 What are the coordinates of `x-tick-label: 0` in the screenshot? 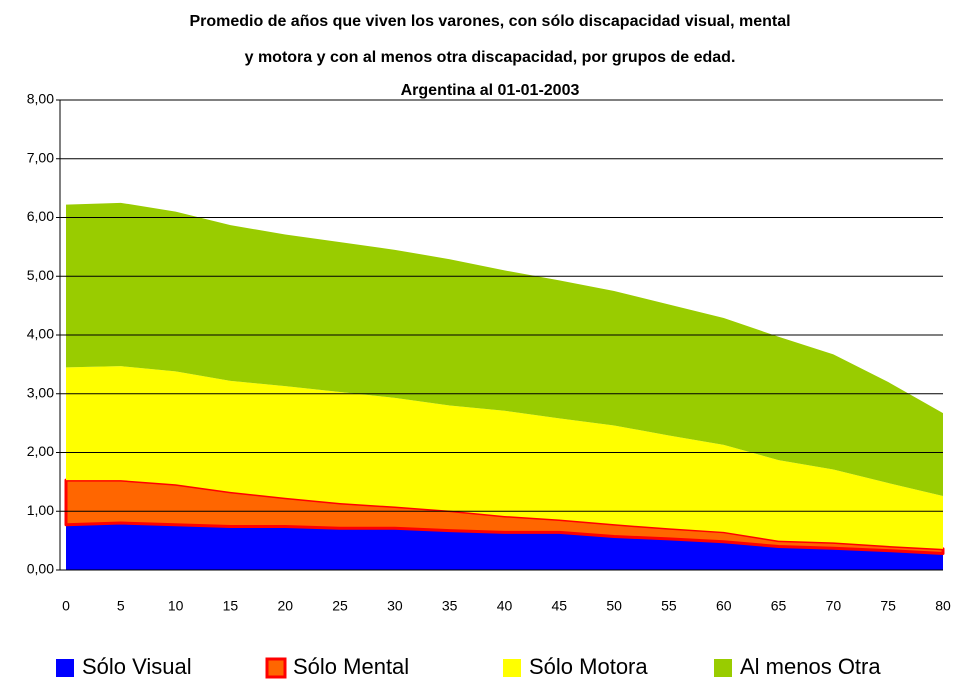 It's located at (66, 606).